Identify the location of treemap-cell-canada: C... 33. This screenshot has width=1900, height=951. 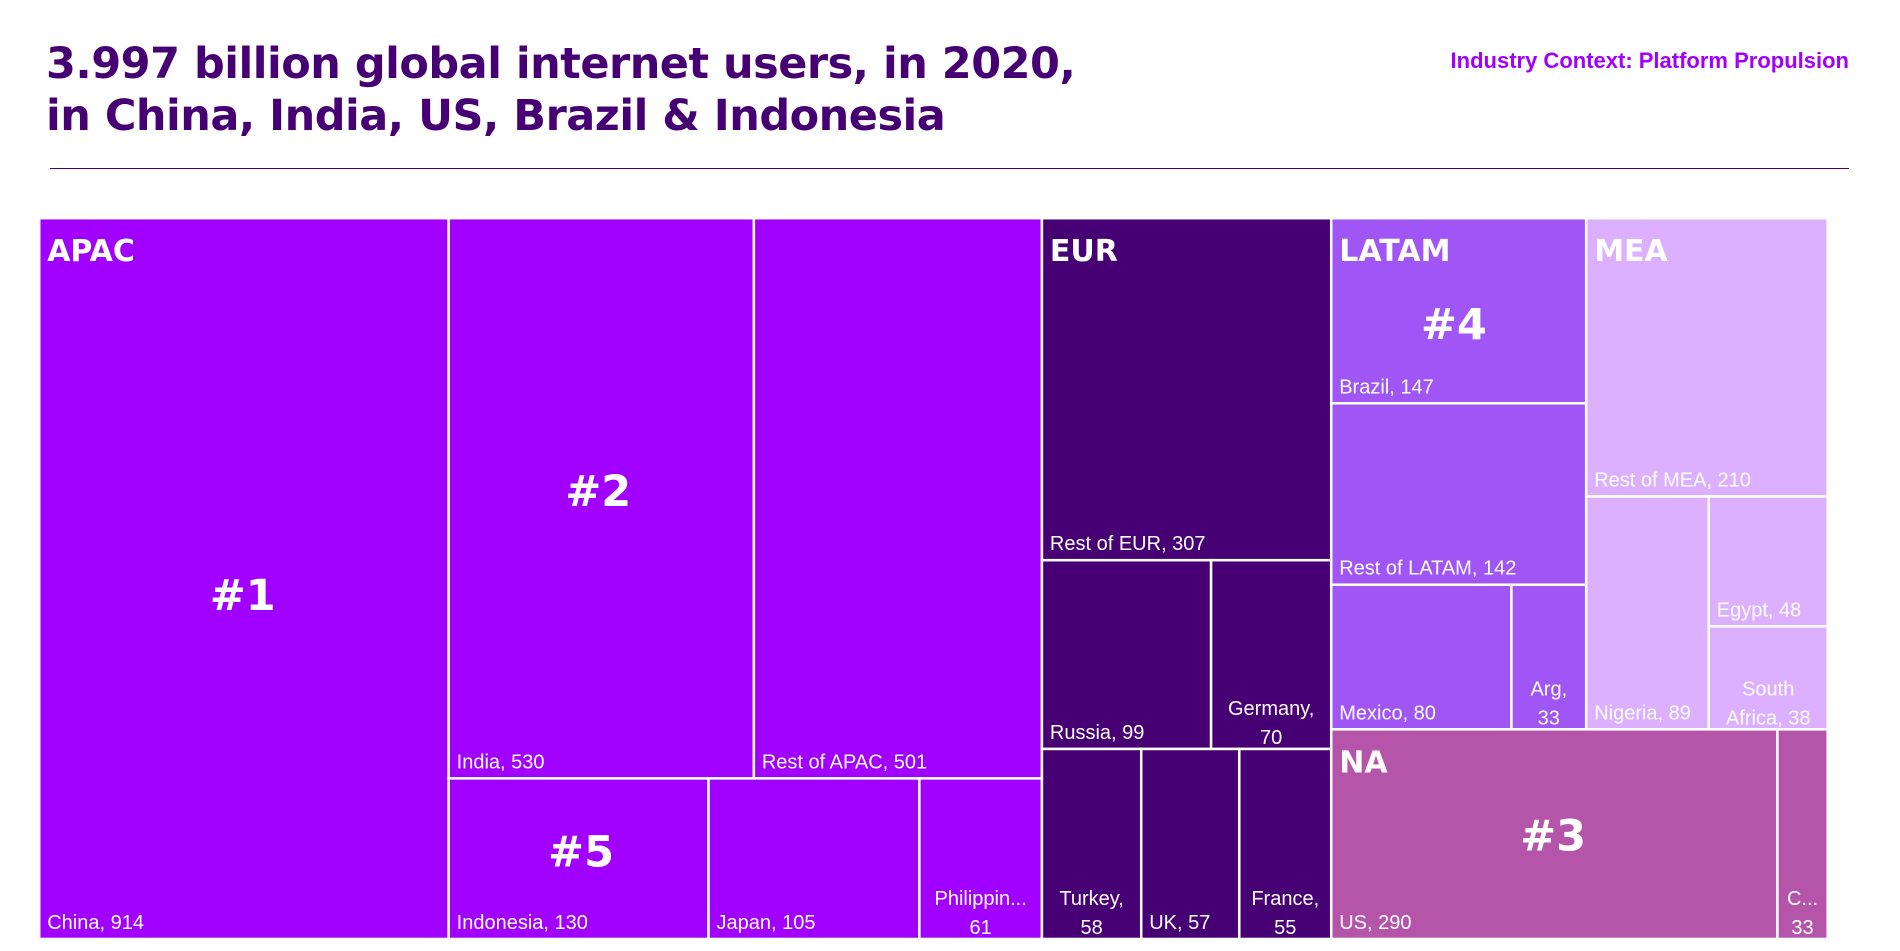
(1802, 834).